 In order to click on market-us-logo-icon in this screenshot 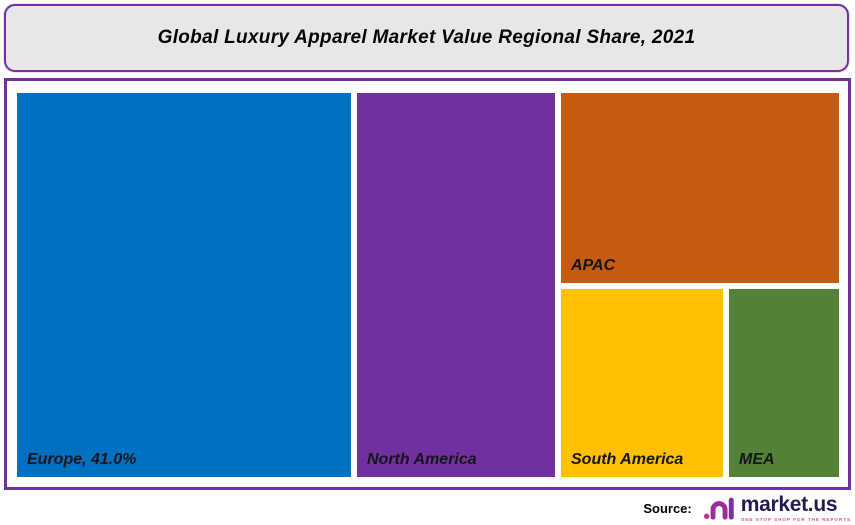, I will do `click(718, 508)`.